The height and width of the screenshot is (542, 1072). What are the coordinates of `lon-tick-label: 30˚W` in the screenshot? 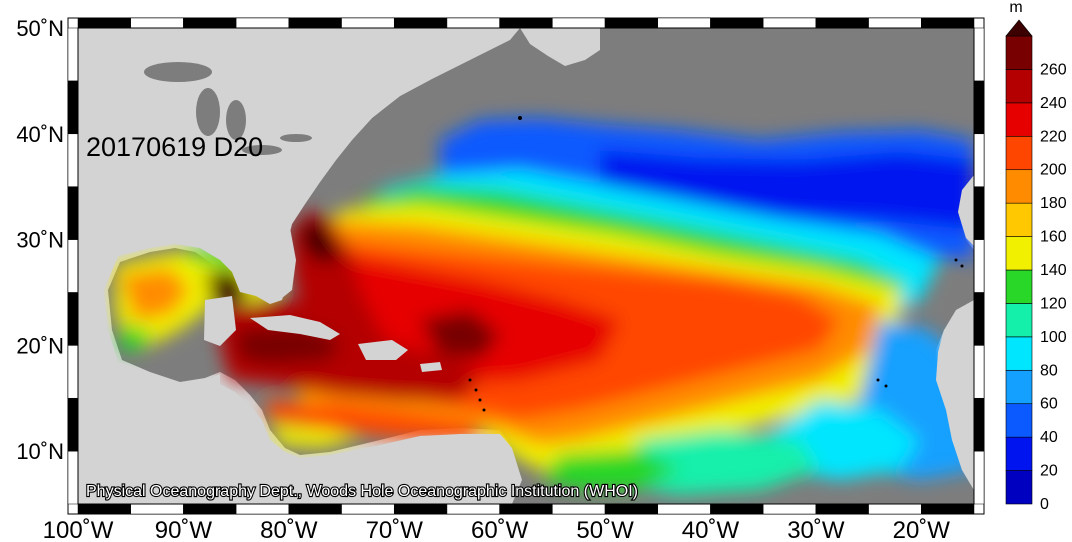 It's located at (816, 529).